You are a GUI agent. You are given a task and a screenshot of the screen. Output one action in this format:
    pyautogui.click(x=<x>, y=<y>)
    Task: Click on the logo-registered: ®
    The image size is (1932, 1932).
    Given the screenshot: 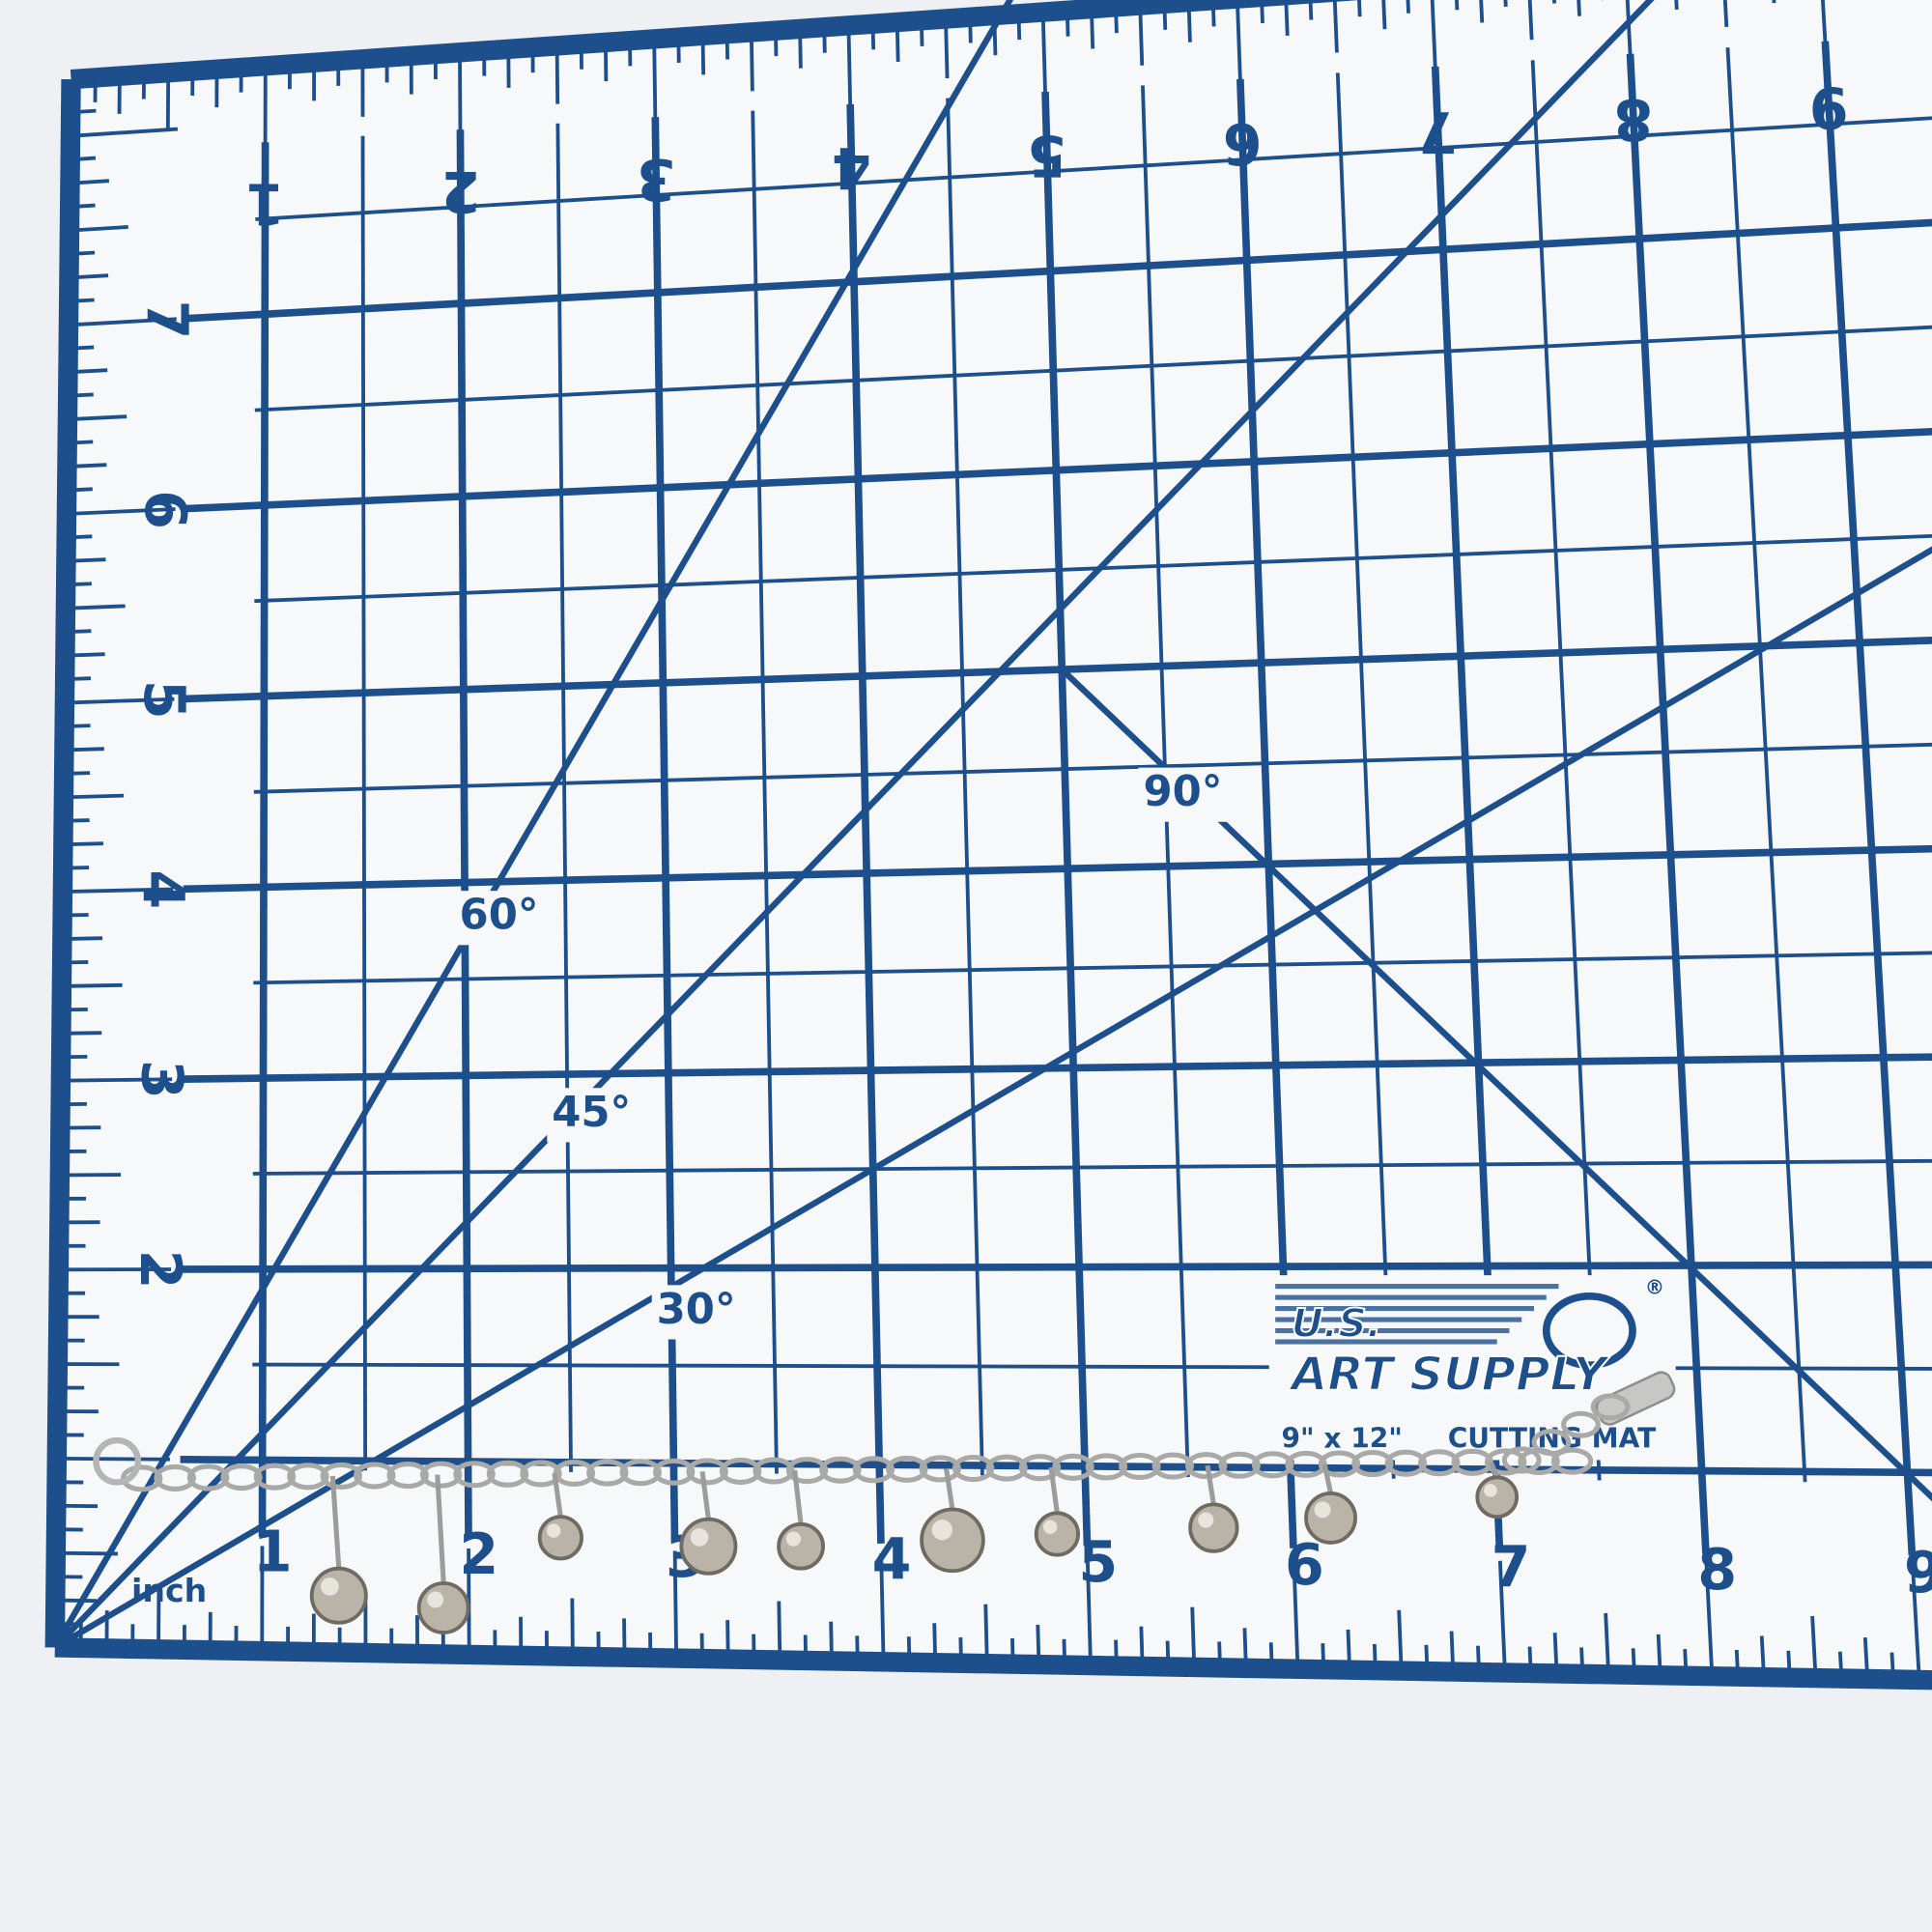 What is the action you would take?
    pyautogui.click(x=1654, y=1286)
    